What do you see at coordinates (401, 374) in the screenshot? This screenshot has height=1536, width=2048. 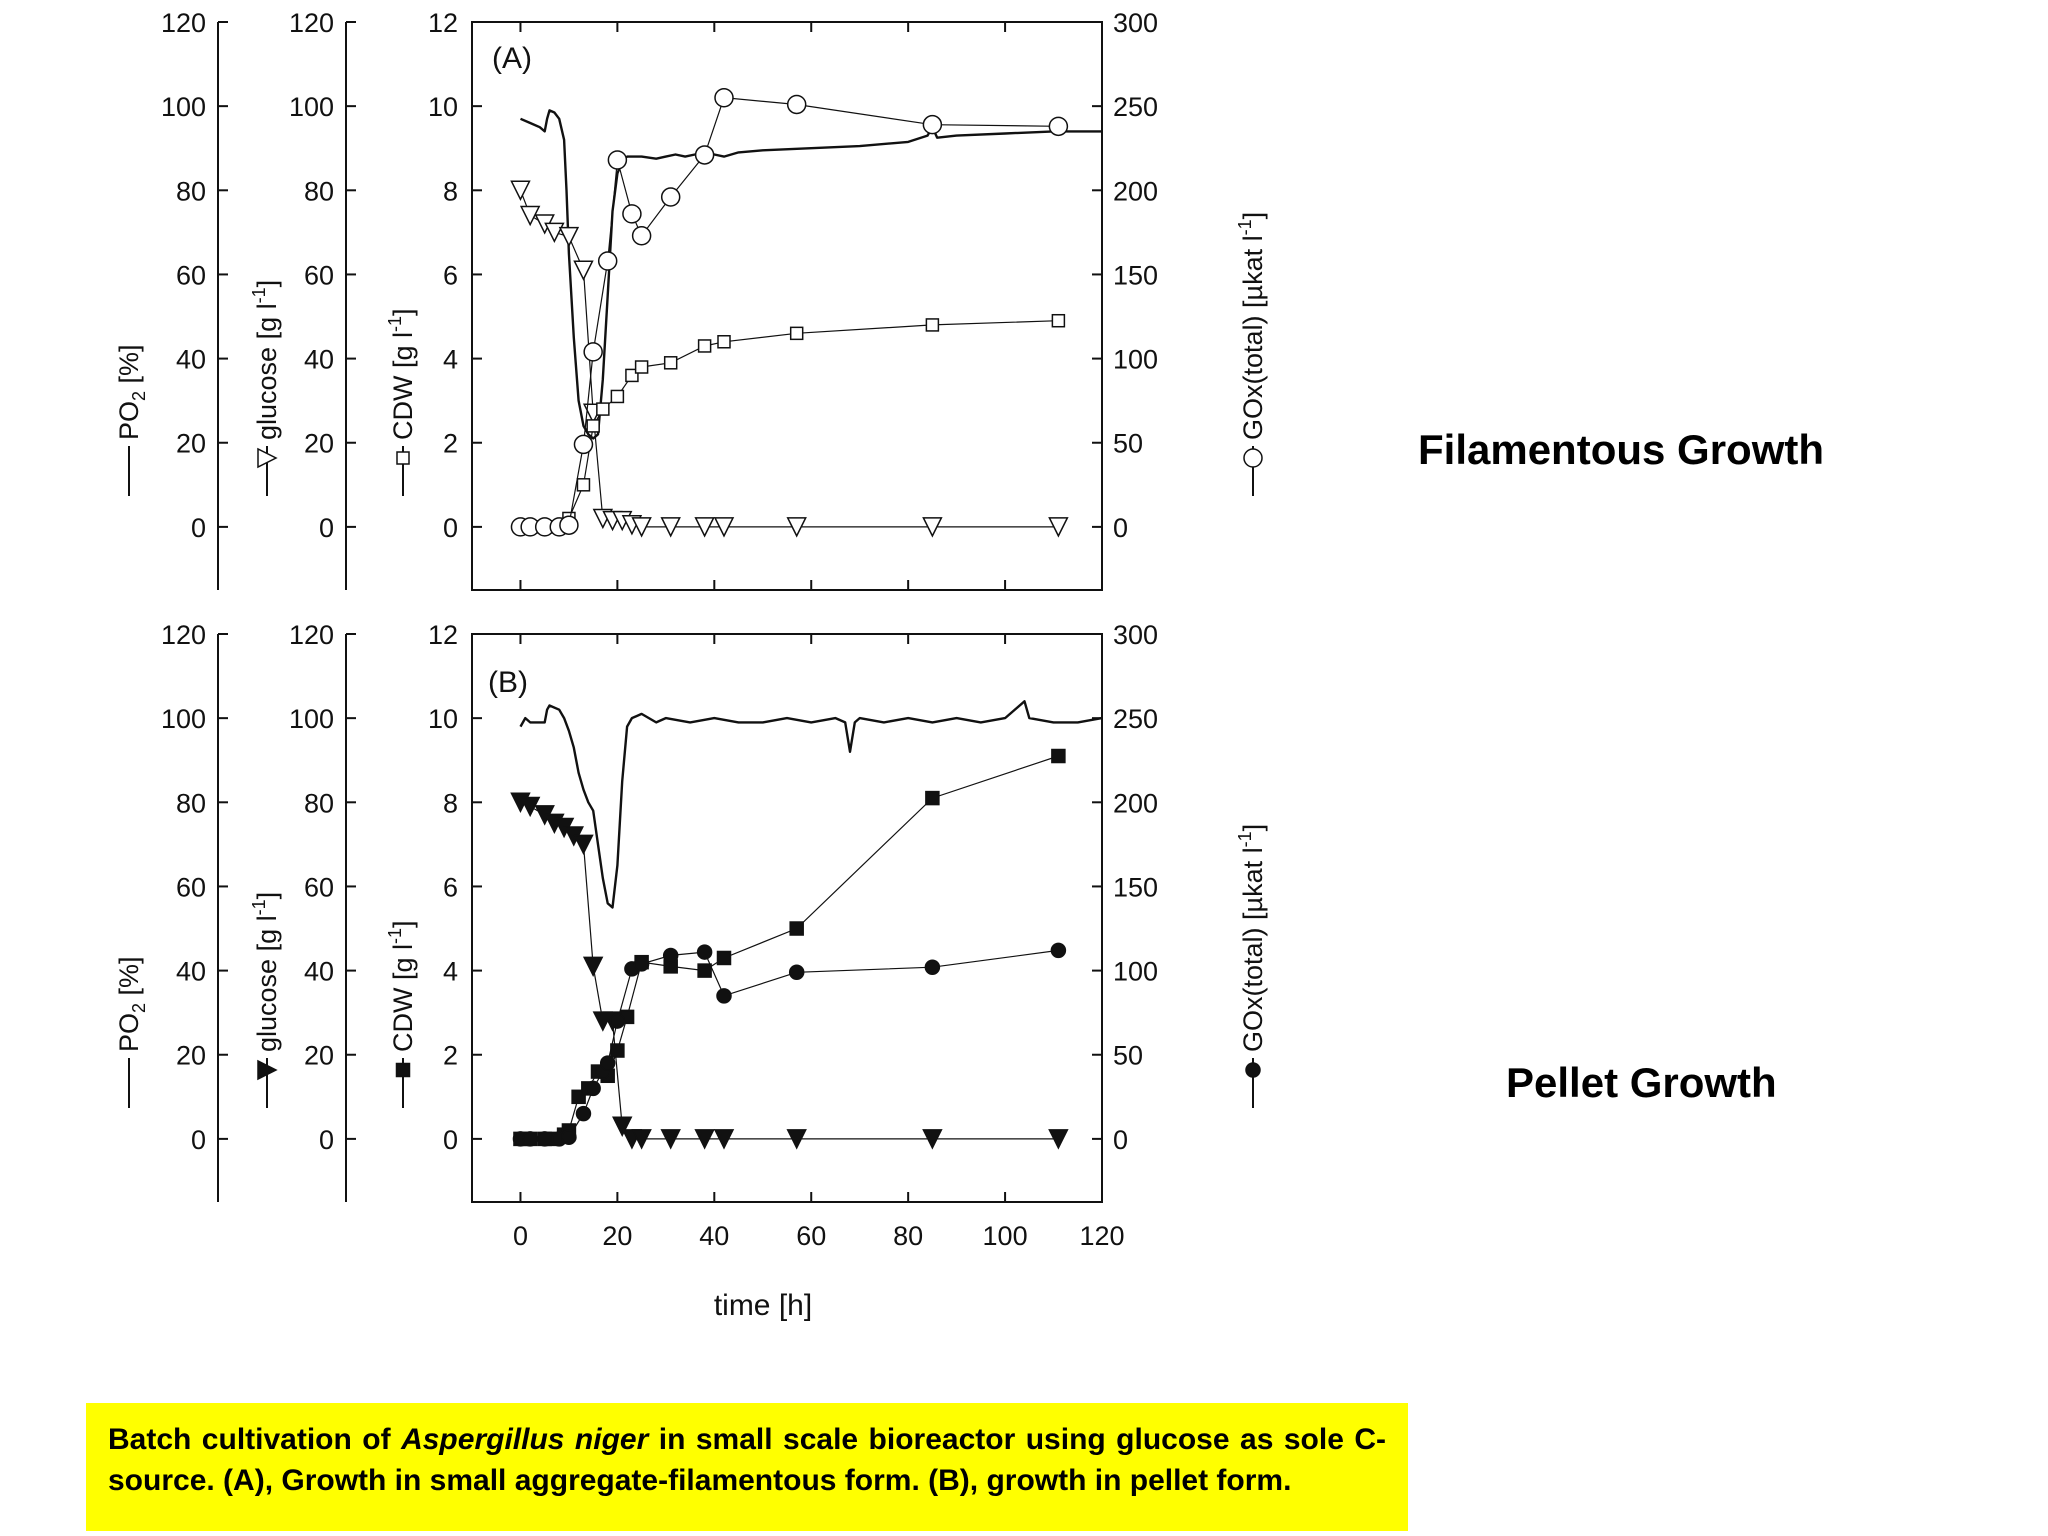 I see `cdw-title-text: CDW [g l-1]` at bounding box center [401, 374].